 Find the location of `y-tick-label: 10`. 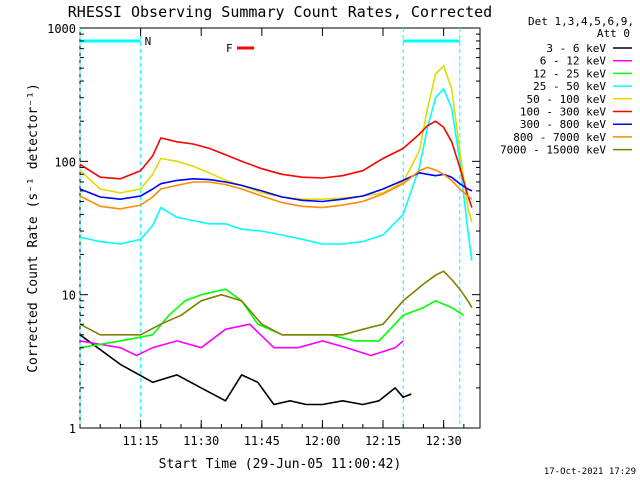

y-tick-label: 10 is located at coordinates (69, 296).